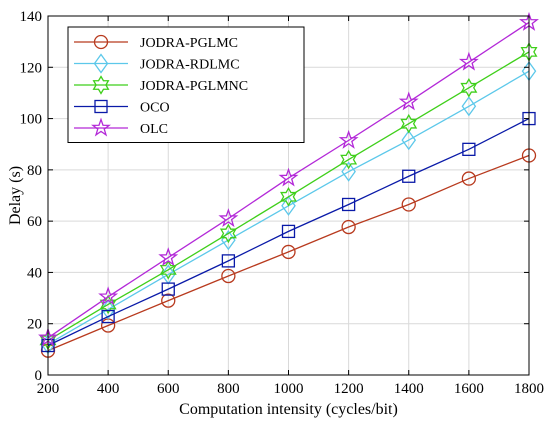  Describe the element at coordinates (469, 389) in the screenshot. I see `x-tick-label: 1600` at that location.